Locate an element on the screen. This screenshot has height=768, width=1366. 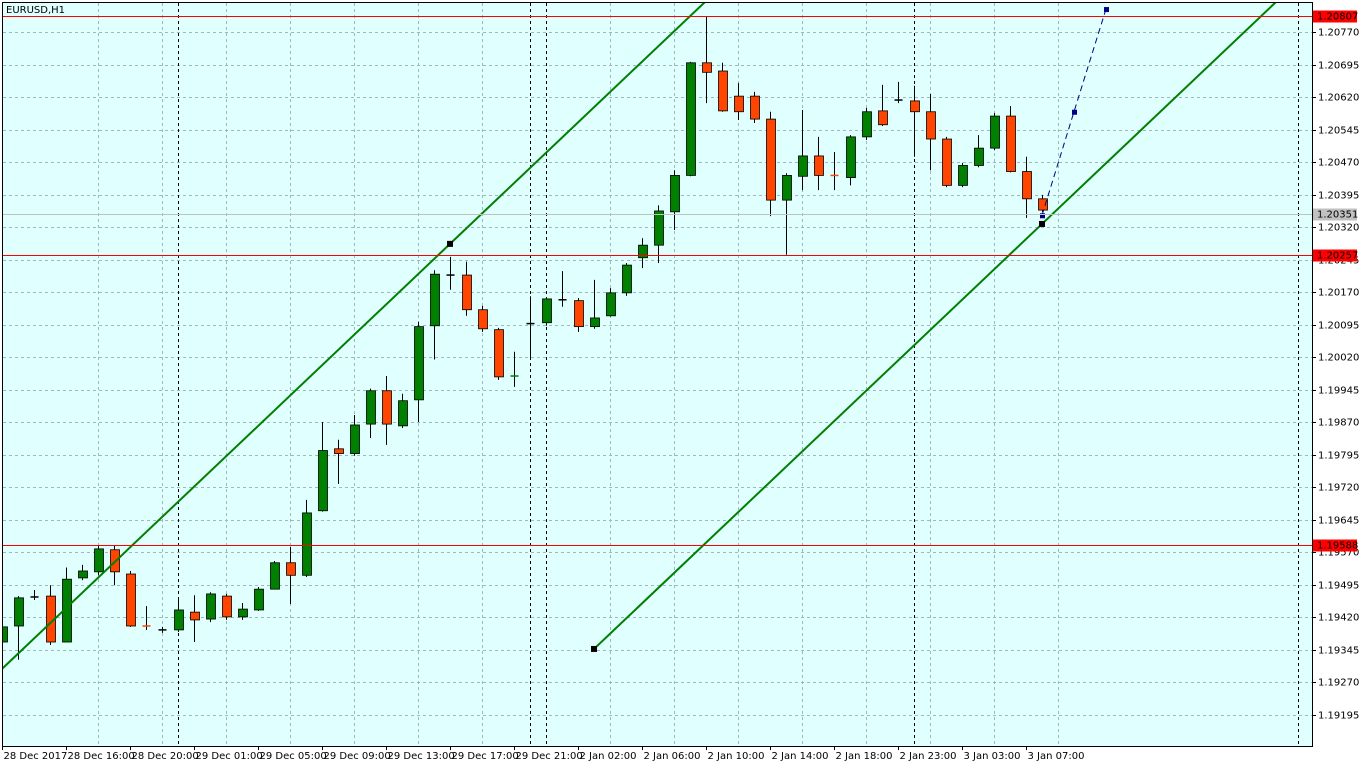
y-tick-label: 1.20695 is located at coordinates (1338, 66).